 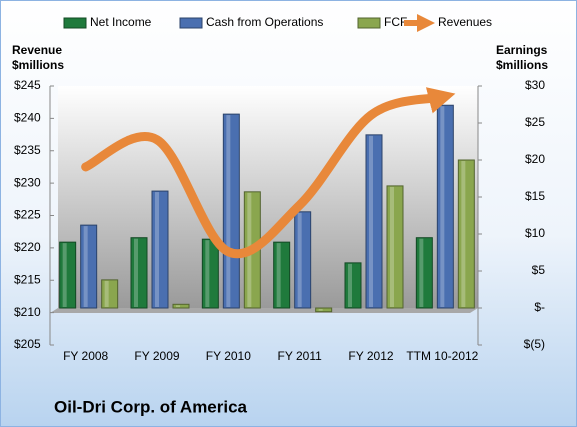 I want to click on y-tick-label: $235, so click(x=27, y=150).